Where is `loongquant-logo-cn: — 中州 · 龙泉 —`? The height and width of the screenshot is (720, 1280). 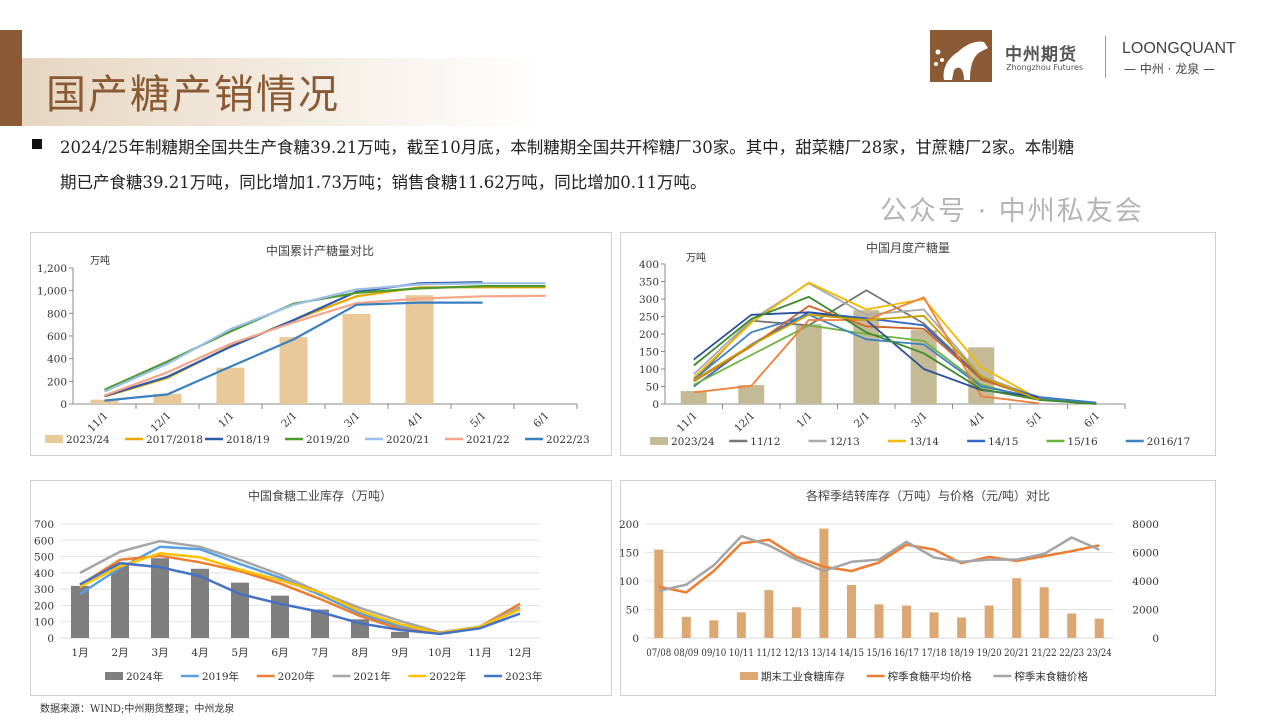
loongquant-logo-cn: — 中州 · 龙泉 — is located at coordinates (1170, 69).